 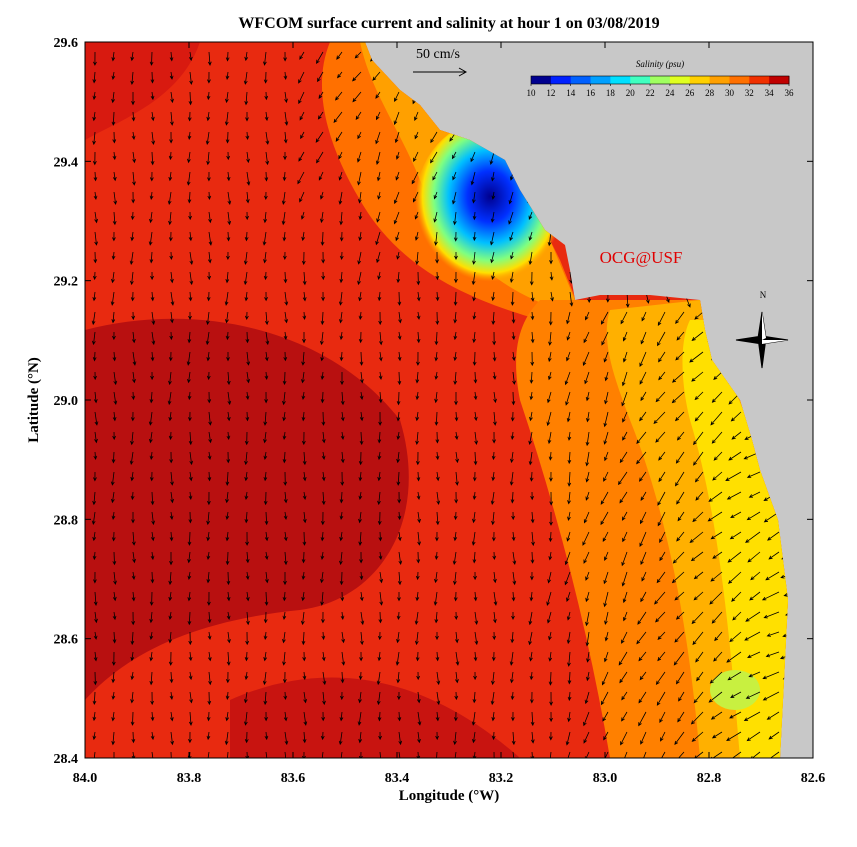 I want to click on x-tick-label: 84.0, so click(x=85, y=778).